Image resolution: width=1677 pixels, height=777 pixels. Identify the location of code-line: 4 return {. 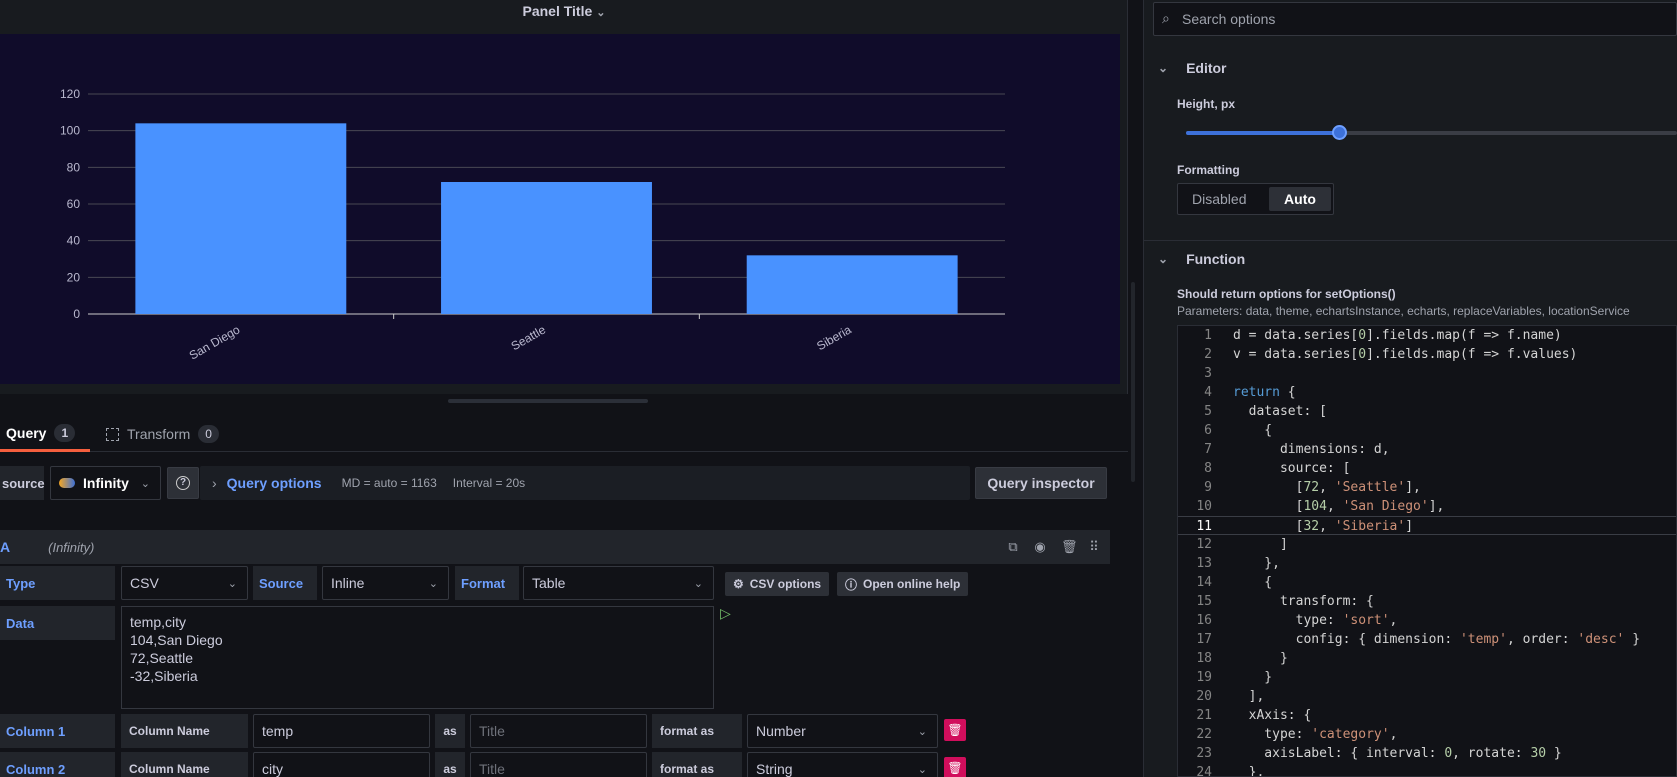
(1427, 392).